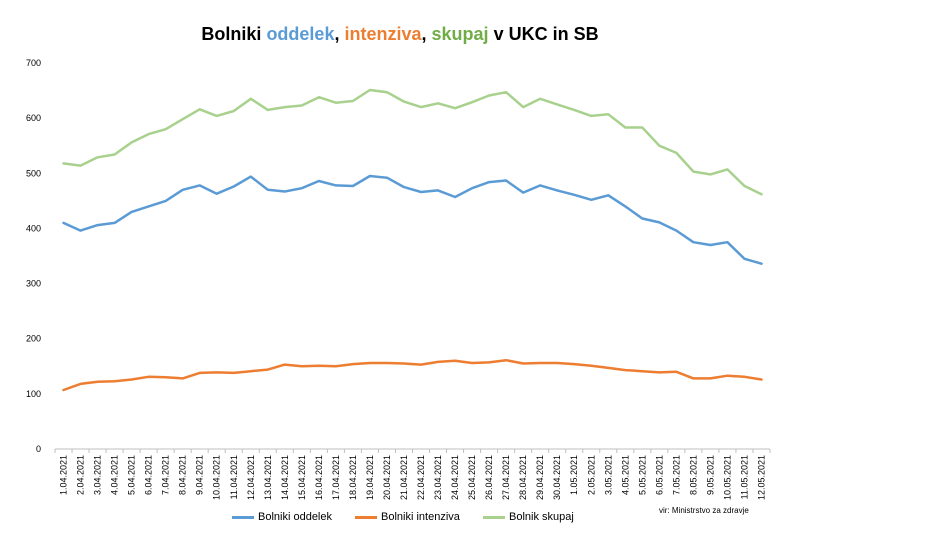  I want to click on x-tick-label: 1.04.2021, so click(64, 475).